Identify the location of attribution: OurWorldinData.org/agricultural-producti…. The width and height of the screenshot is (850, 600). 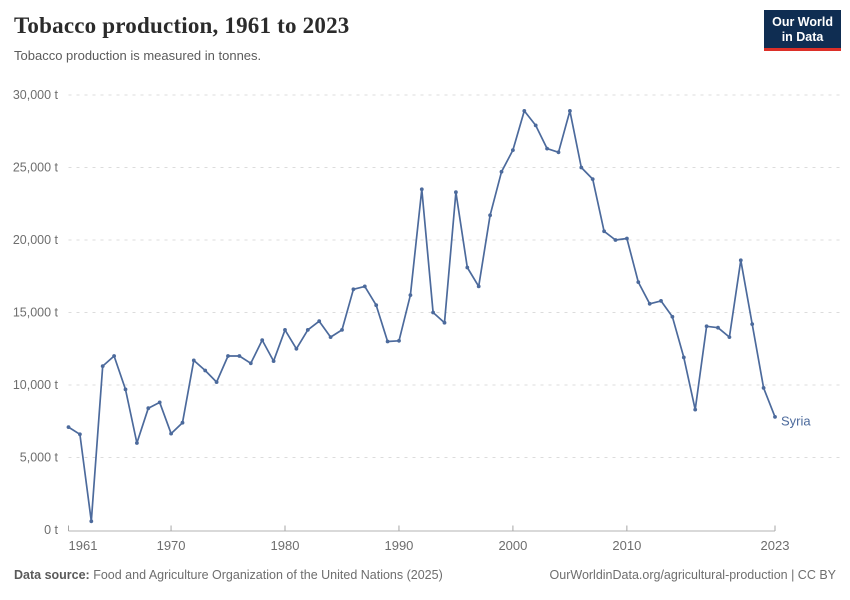
(692, 575).